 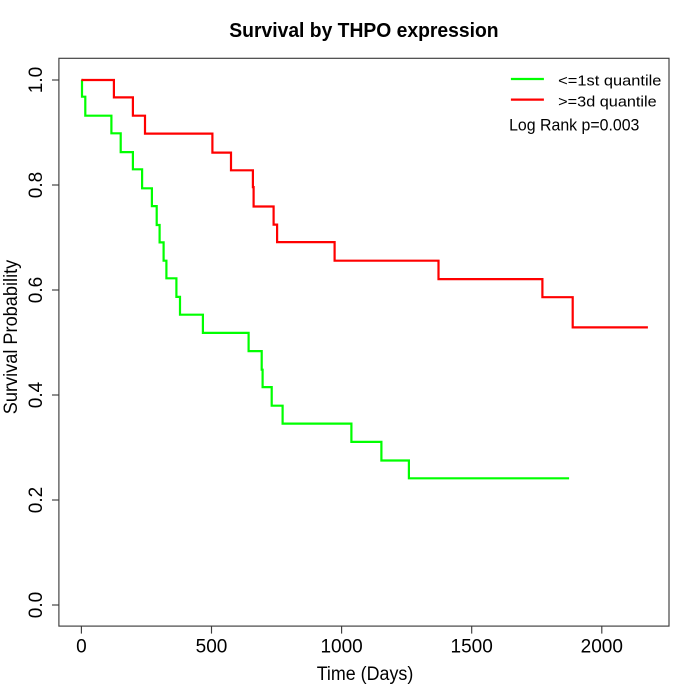 What do you see at coordinates (36, 394) in the screenshot?
I see `svg-text: 0.4` at bounding box center [36, 394].